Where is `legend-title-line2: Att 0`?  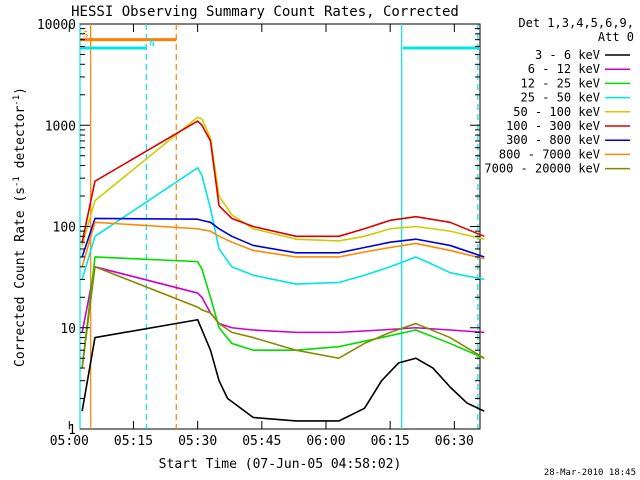
legend-title-line2: Att 0 is located at coordinates (616, 37).